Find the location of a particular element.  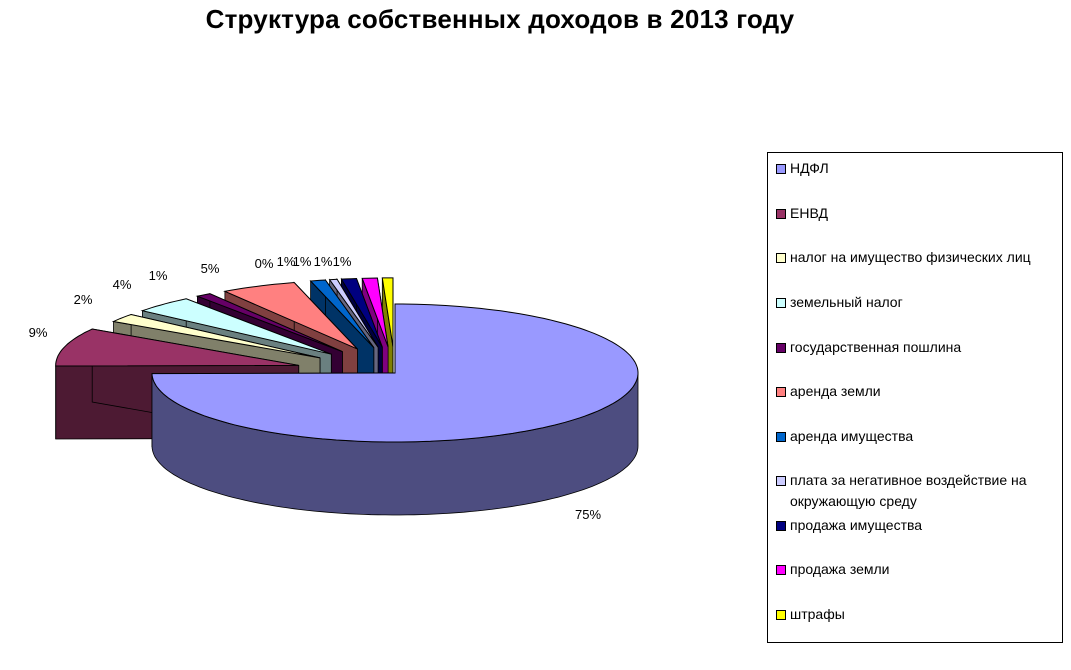

data-label-3: 4% is located at coordinates (122, 284).